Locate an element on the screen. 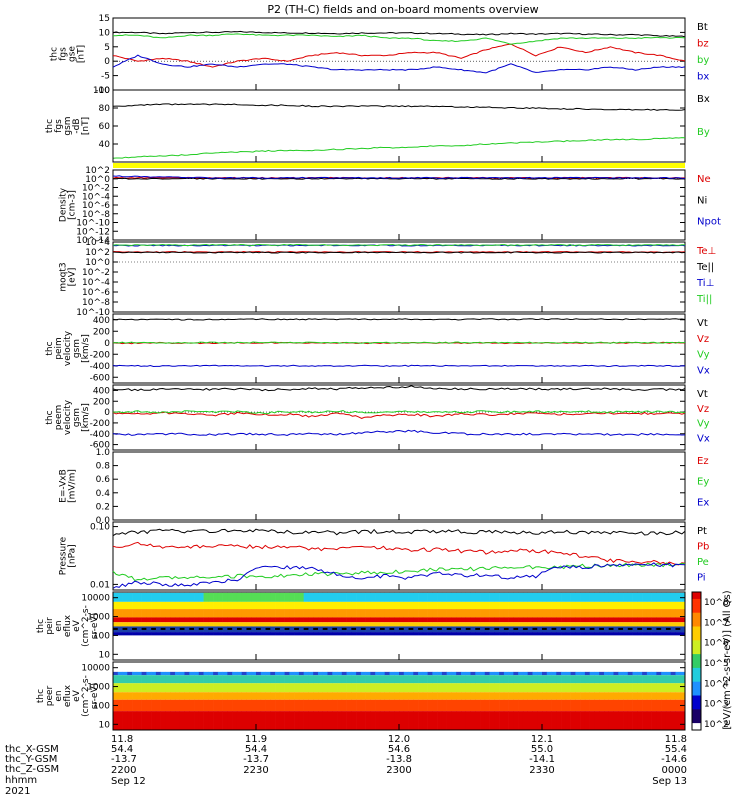 The image size is (750, 800). y-axis-label: eV is located at coordinates (77, 625).